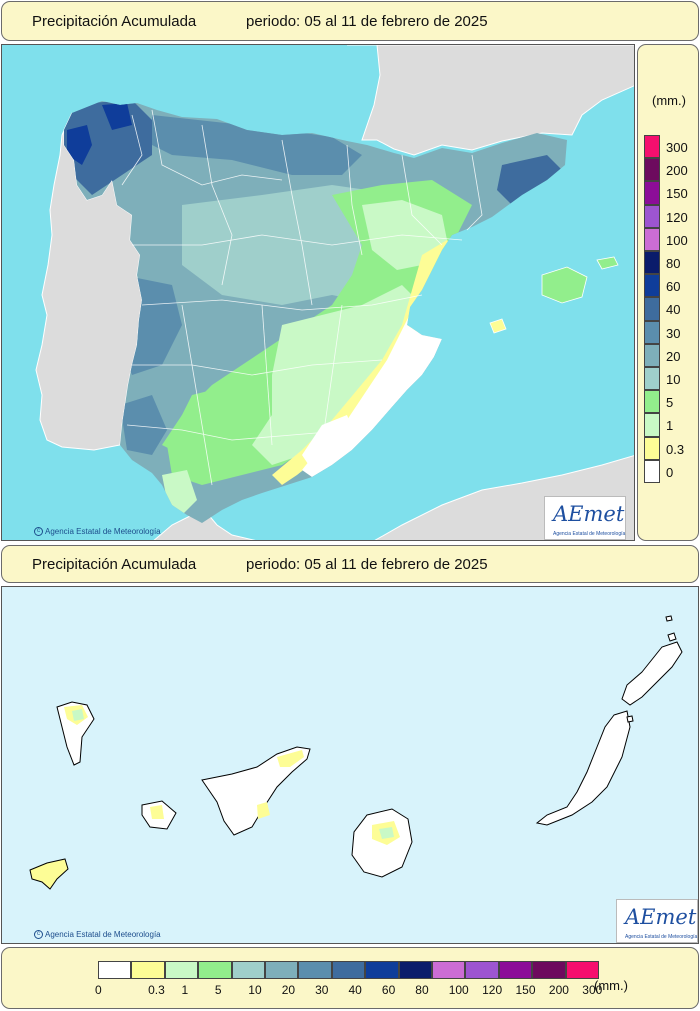  Describe the element at coordinates (103, 531) in the screenshot. I see `credit-text-top: Agencia Estatal de Meteorología` at that location.